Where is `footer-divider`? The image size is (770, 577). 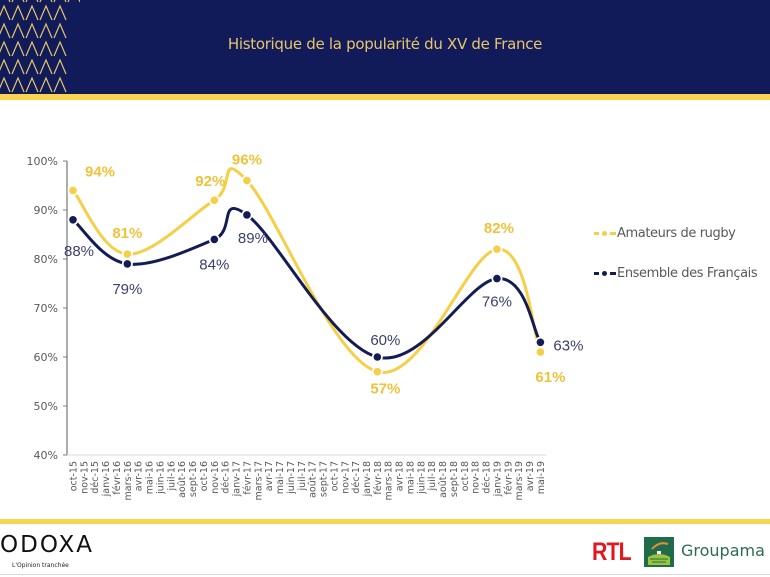
footer-divider is located at coordinates (385, 574).